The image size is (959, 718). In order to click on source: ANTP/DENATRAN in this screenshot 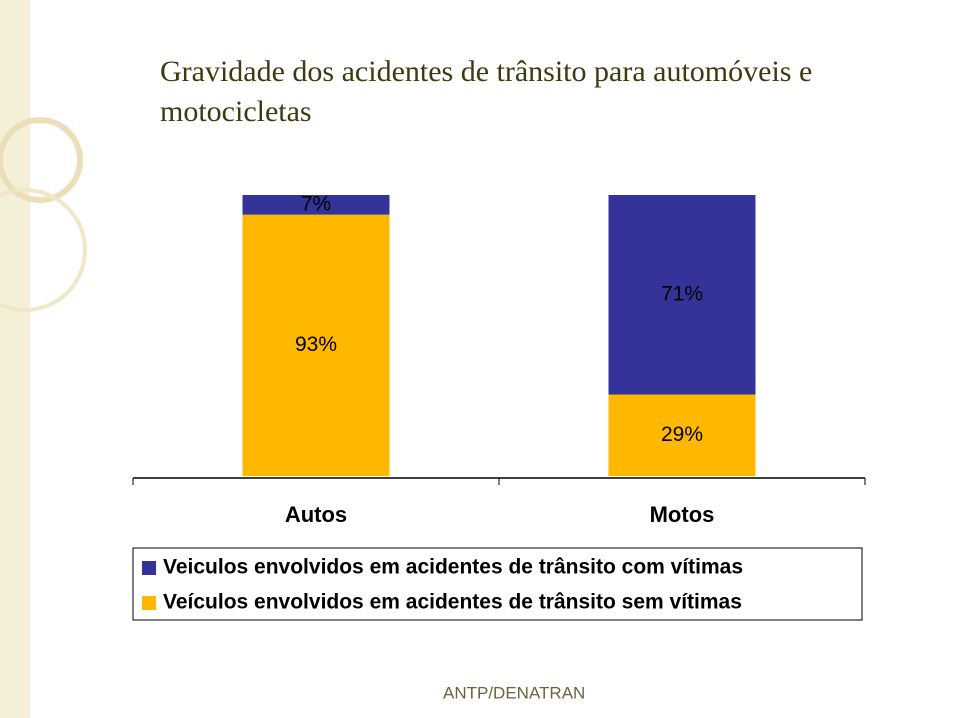, I will do `click(514, 692)`.